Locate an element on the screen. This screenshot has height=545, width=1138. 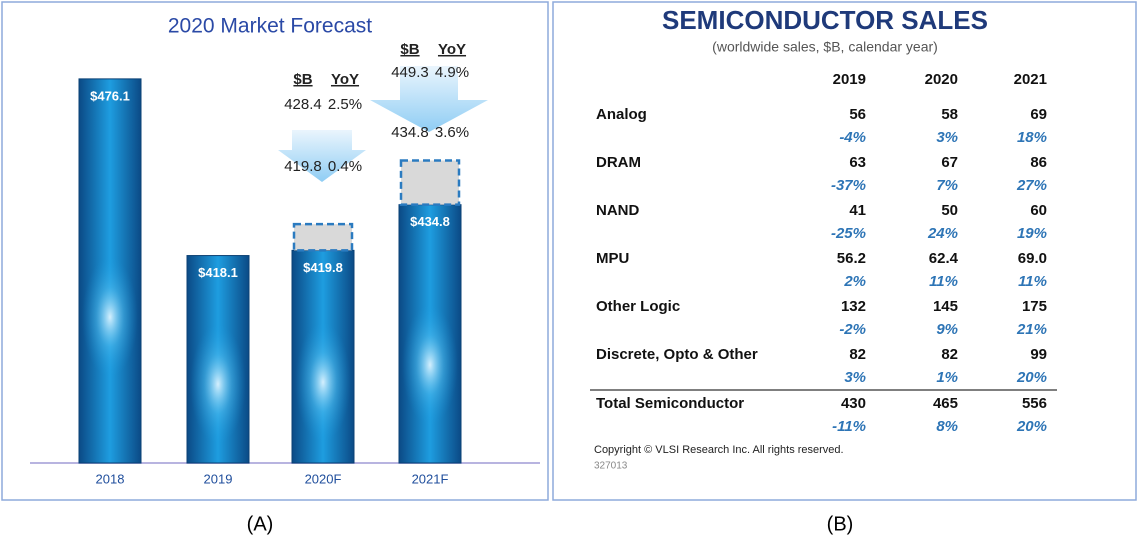
cell-growth: 27% is located at coordinates (1031, 185).